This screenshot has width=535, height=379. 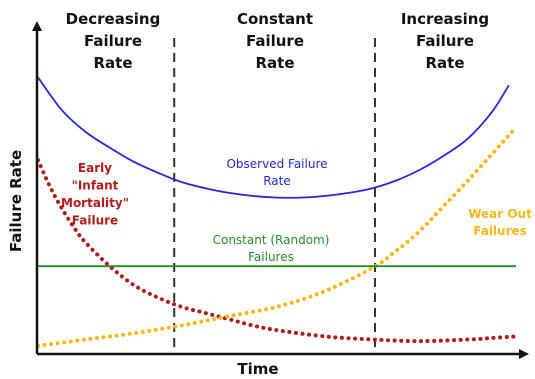 What do you see at coordinates (16, 201) in the screenshot?
I see `y-axis-label: Failure Rate` at bounding box center [16, 201].